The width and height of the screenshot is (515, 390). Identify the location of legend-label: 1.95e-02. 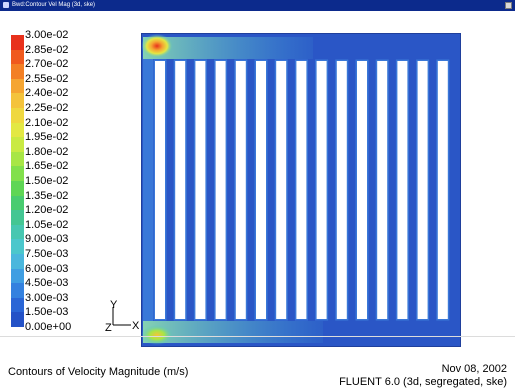
(47, 137).